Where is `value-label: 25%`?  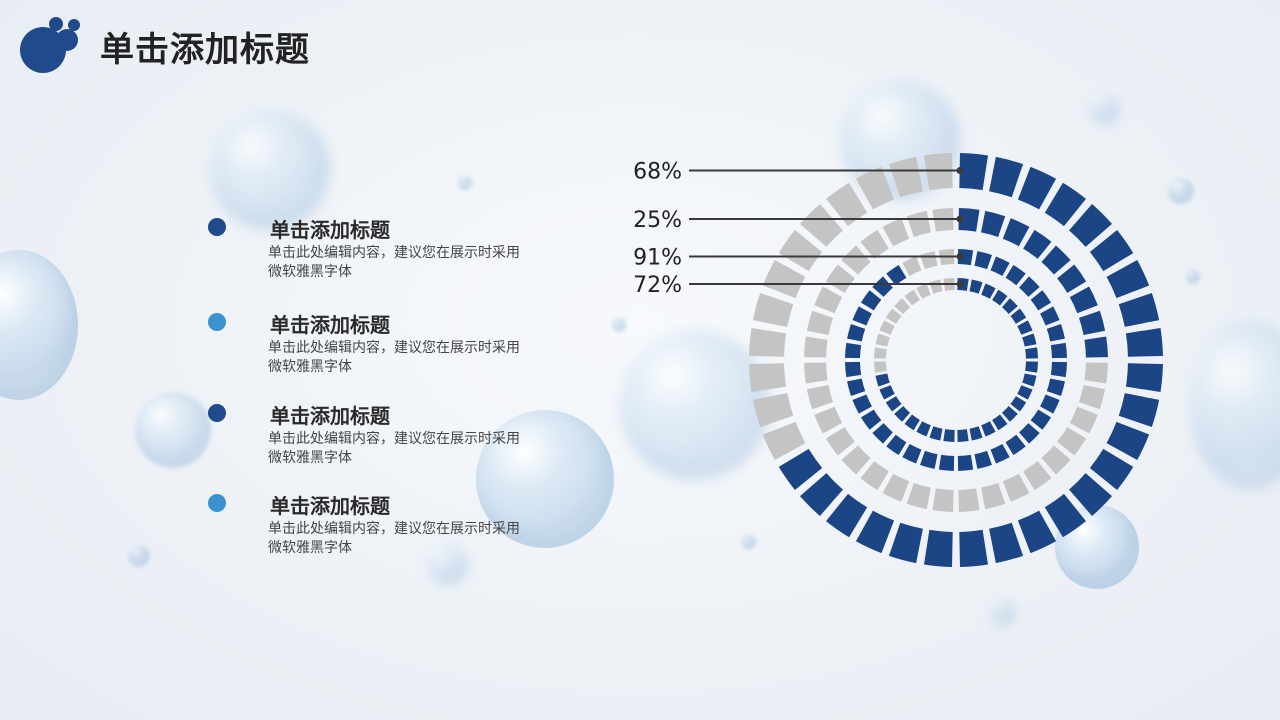
value-label: 25% is located at coordinates (657, 220).